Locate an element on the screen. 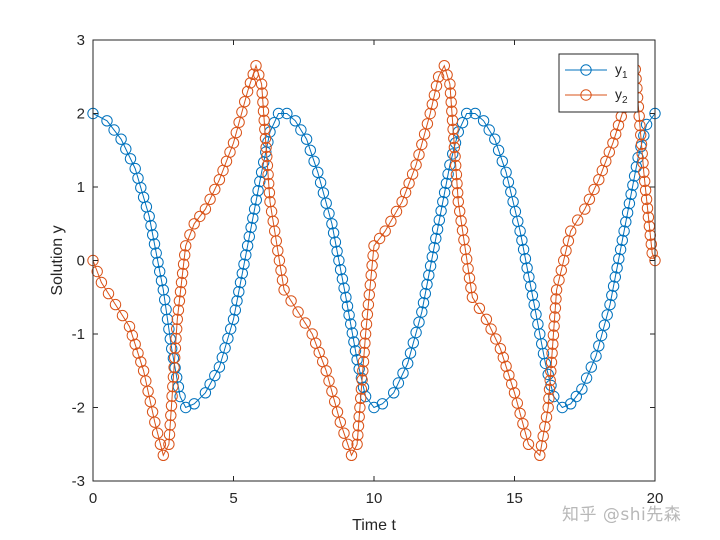 This screenshot has width=720, height=540. y-tick-label: 2 is located at coordinates (81, 114).